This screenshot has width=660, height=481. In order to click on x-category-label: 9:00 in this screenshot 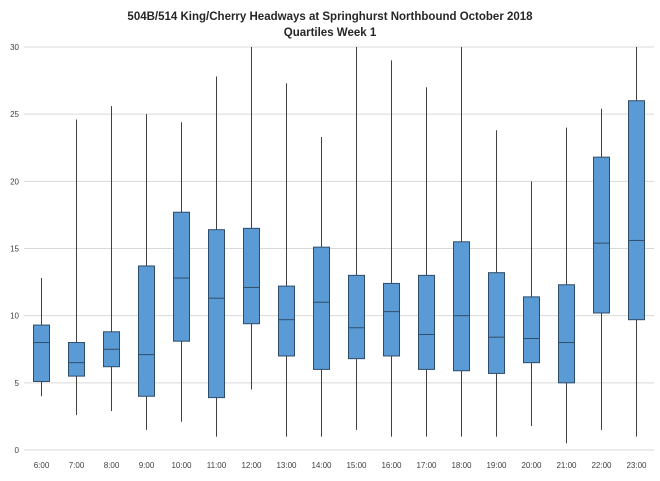, I will do `click(147, 465)`.